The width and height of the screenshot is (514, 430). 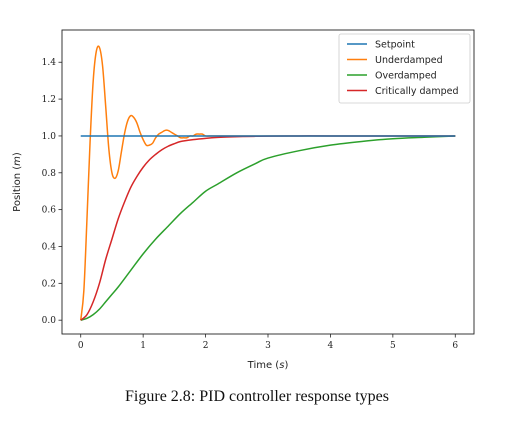 I want to click on x-tick-label: 0, so click(x=81, y=346).